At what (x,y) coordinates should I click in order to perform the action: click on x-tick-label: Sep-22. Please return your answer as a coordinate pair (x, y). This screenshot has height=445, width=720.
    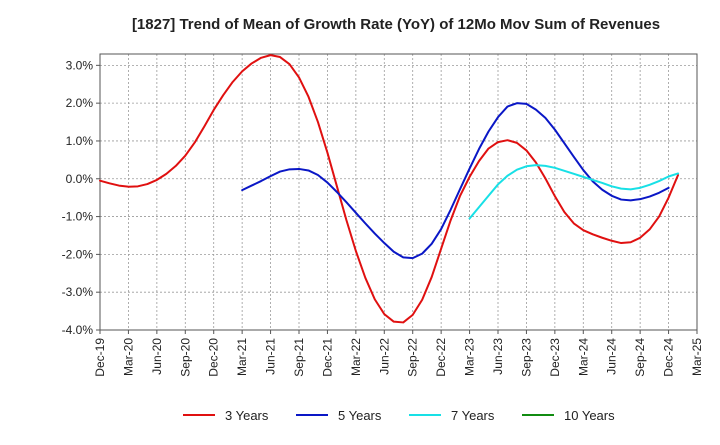
    Looking at the image, I should click on (413, 357).